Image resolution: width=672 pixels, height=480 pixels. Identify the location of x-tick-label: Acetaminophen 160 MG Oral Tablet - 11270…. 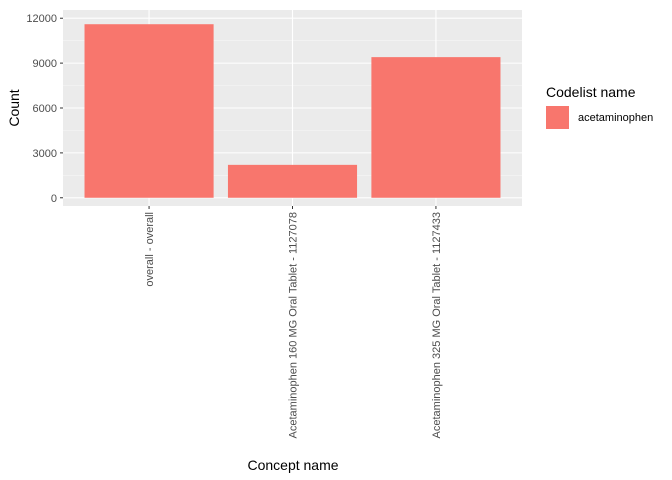
(294, 325).